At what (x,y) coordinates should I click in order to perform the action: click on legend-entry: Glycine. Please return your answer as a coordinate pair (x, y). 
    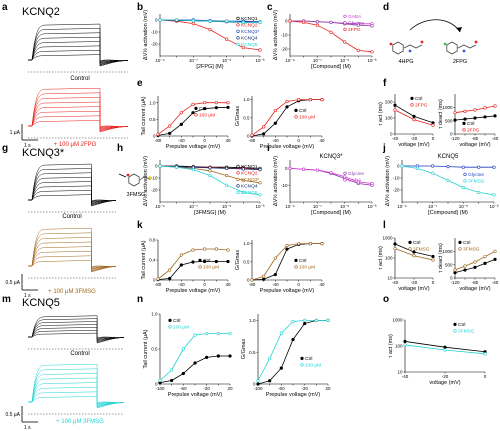
    Looking at the image, I should click on (356, 24).